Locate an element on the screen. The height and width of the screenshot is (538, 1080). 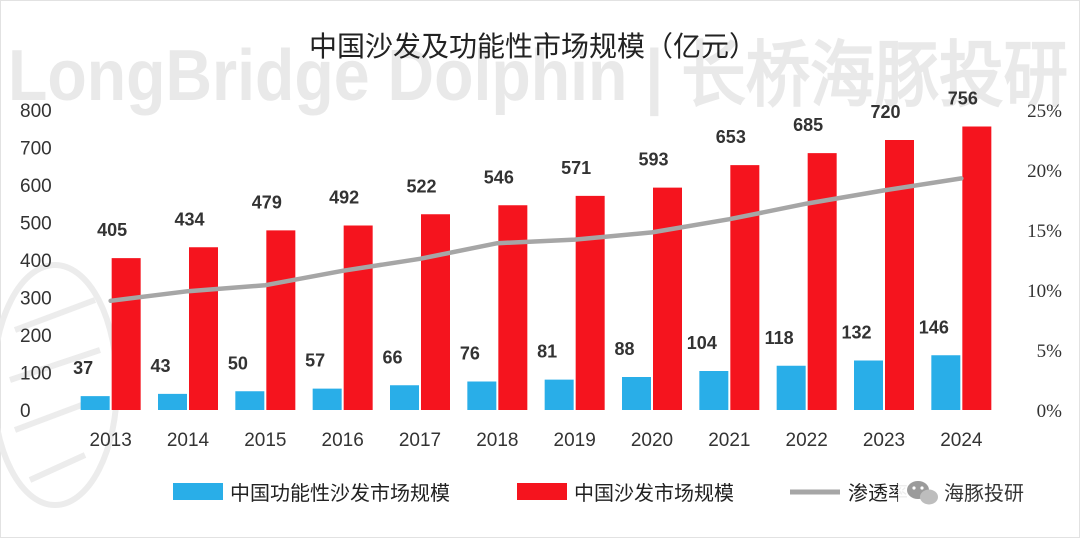
x-tick-label: 2018 is located at coordinates (497, 440).